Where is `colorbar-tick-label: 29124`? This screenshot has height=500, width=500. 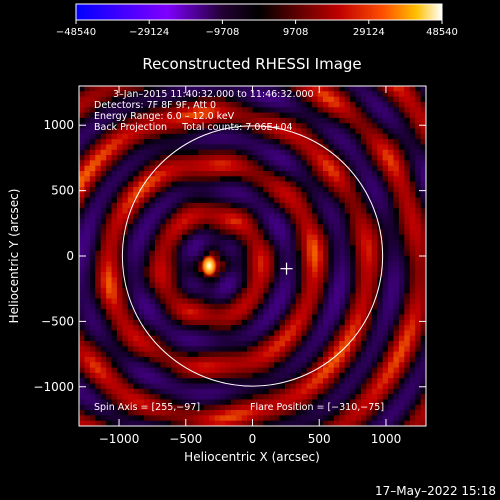
colorbar-tick-label: 29124 is located at coordinates (369, 32).